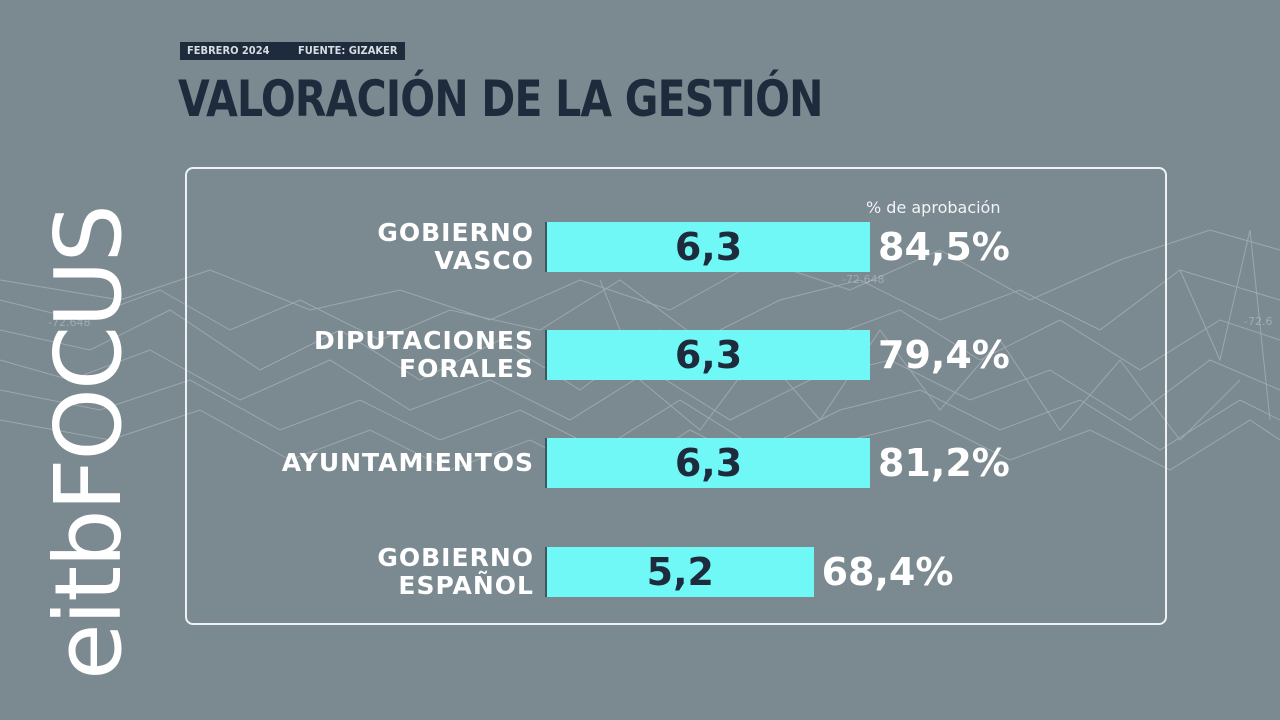 The image size is (1280, 720). What do you see at coordinates (933, 207) in the screenshot?
I see `approval-column-header: % de aprobación` at bounding box center [933, 207].